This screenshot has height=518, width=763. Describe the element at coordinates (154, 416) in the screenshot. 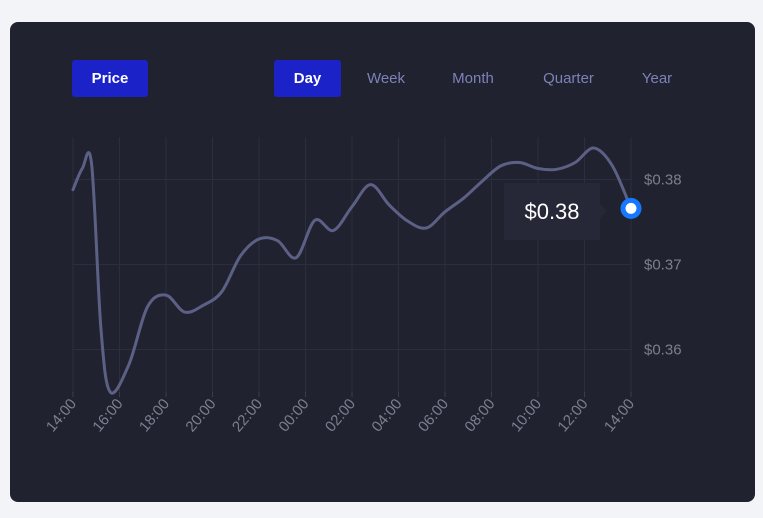

I see `x-tick-label: 18:00` at that location.